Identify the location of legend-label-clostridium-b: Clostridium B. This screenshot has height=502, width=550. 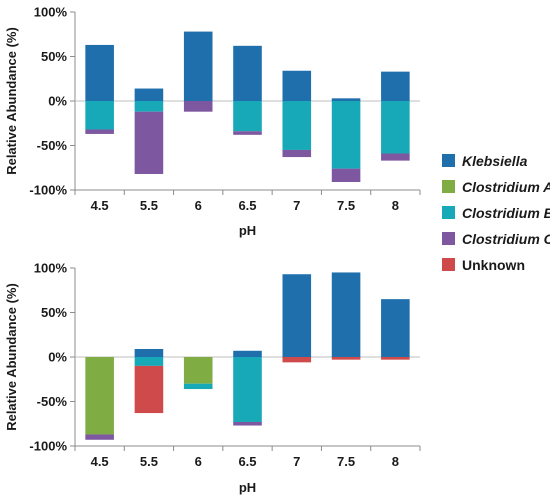
(506, 213).